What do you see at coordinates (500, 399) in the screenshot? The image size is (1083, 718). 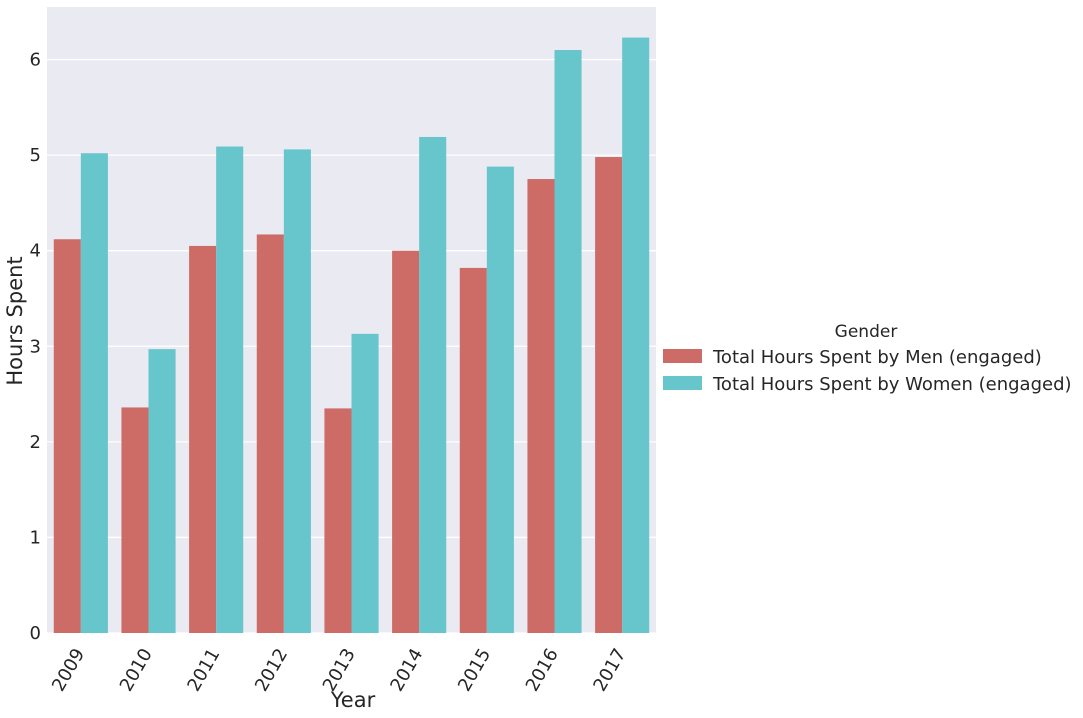 I see `bar-women-2015` at bounding box center [500, 399].